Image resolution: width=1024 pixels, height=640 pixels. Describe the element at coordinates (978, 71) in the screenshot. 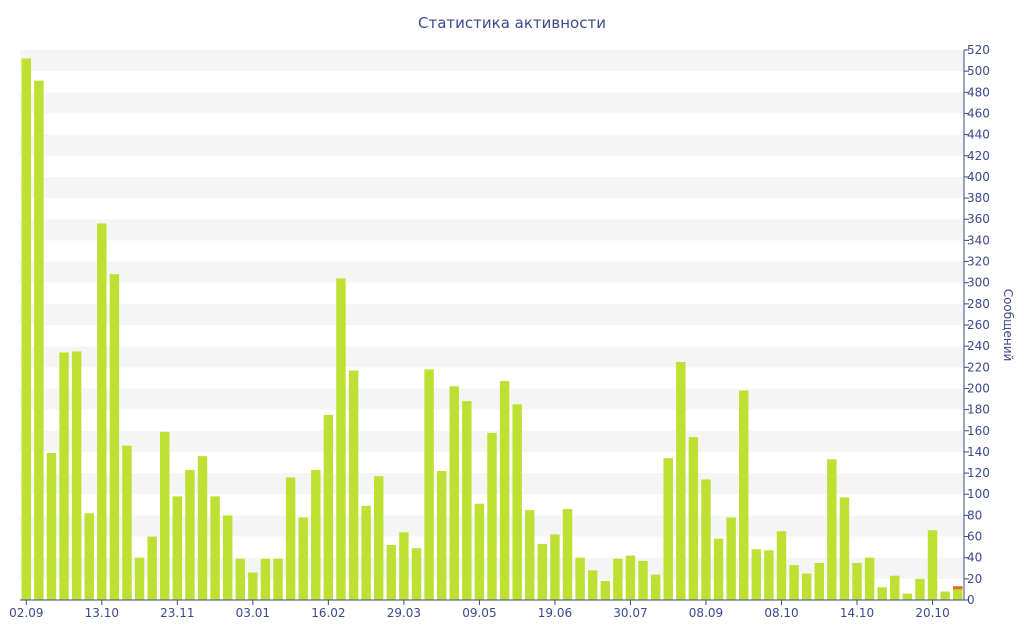

I see `y-tick-label: 500` at that location.